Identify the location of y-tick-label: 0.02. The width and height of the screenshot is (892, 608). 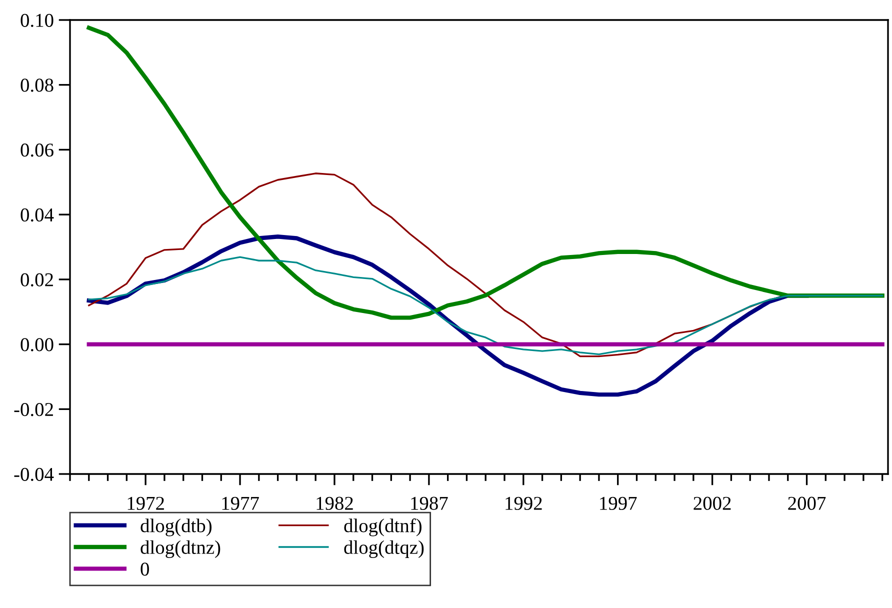
(36, 279).